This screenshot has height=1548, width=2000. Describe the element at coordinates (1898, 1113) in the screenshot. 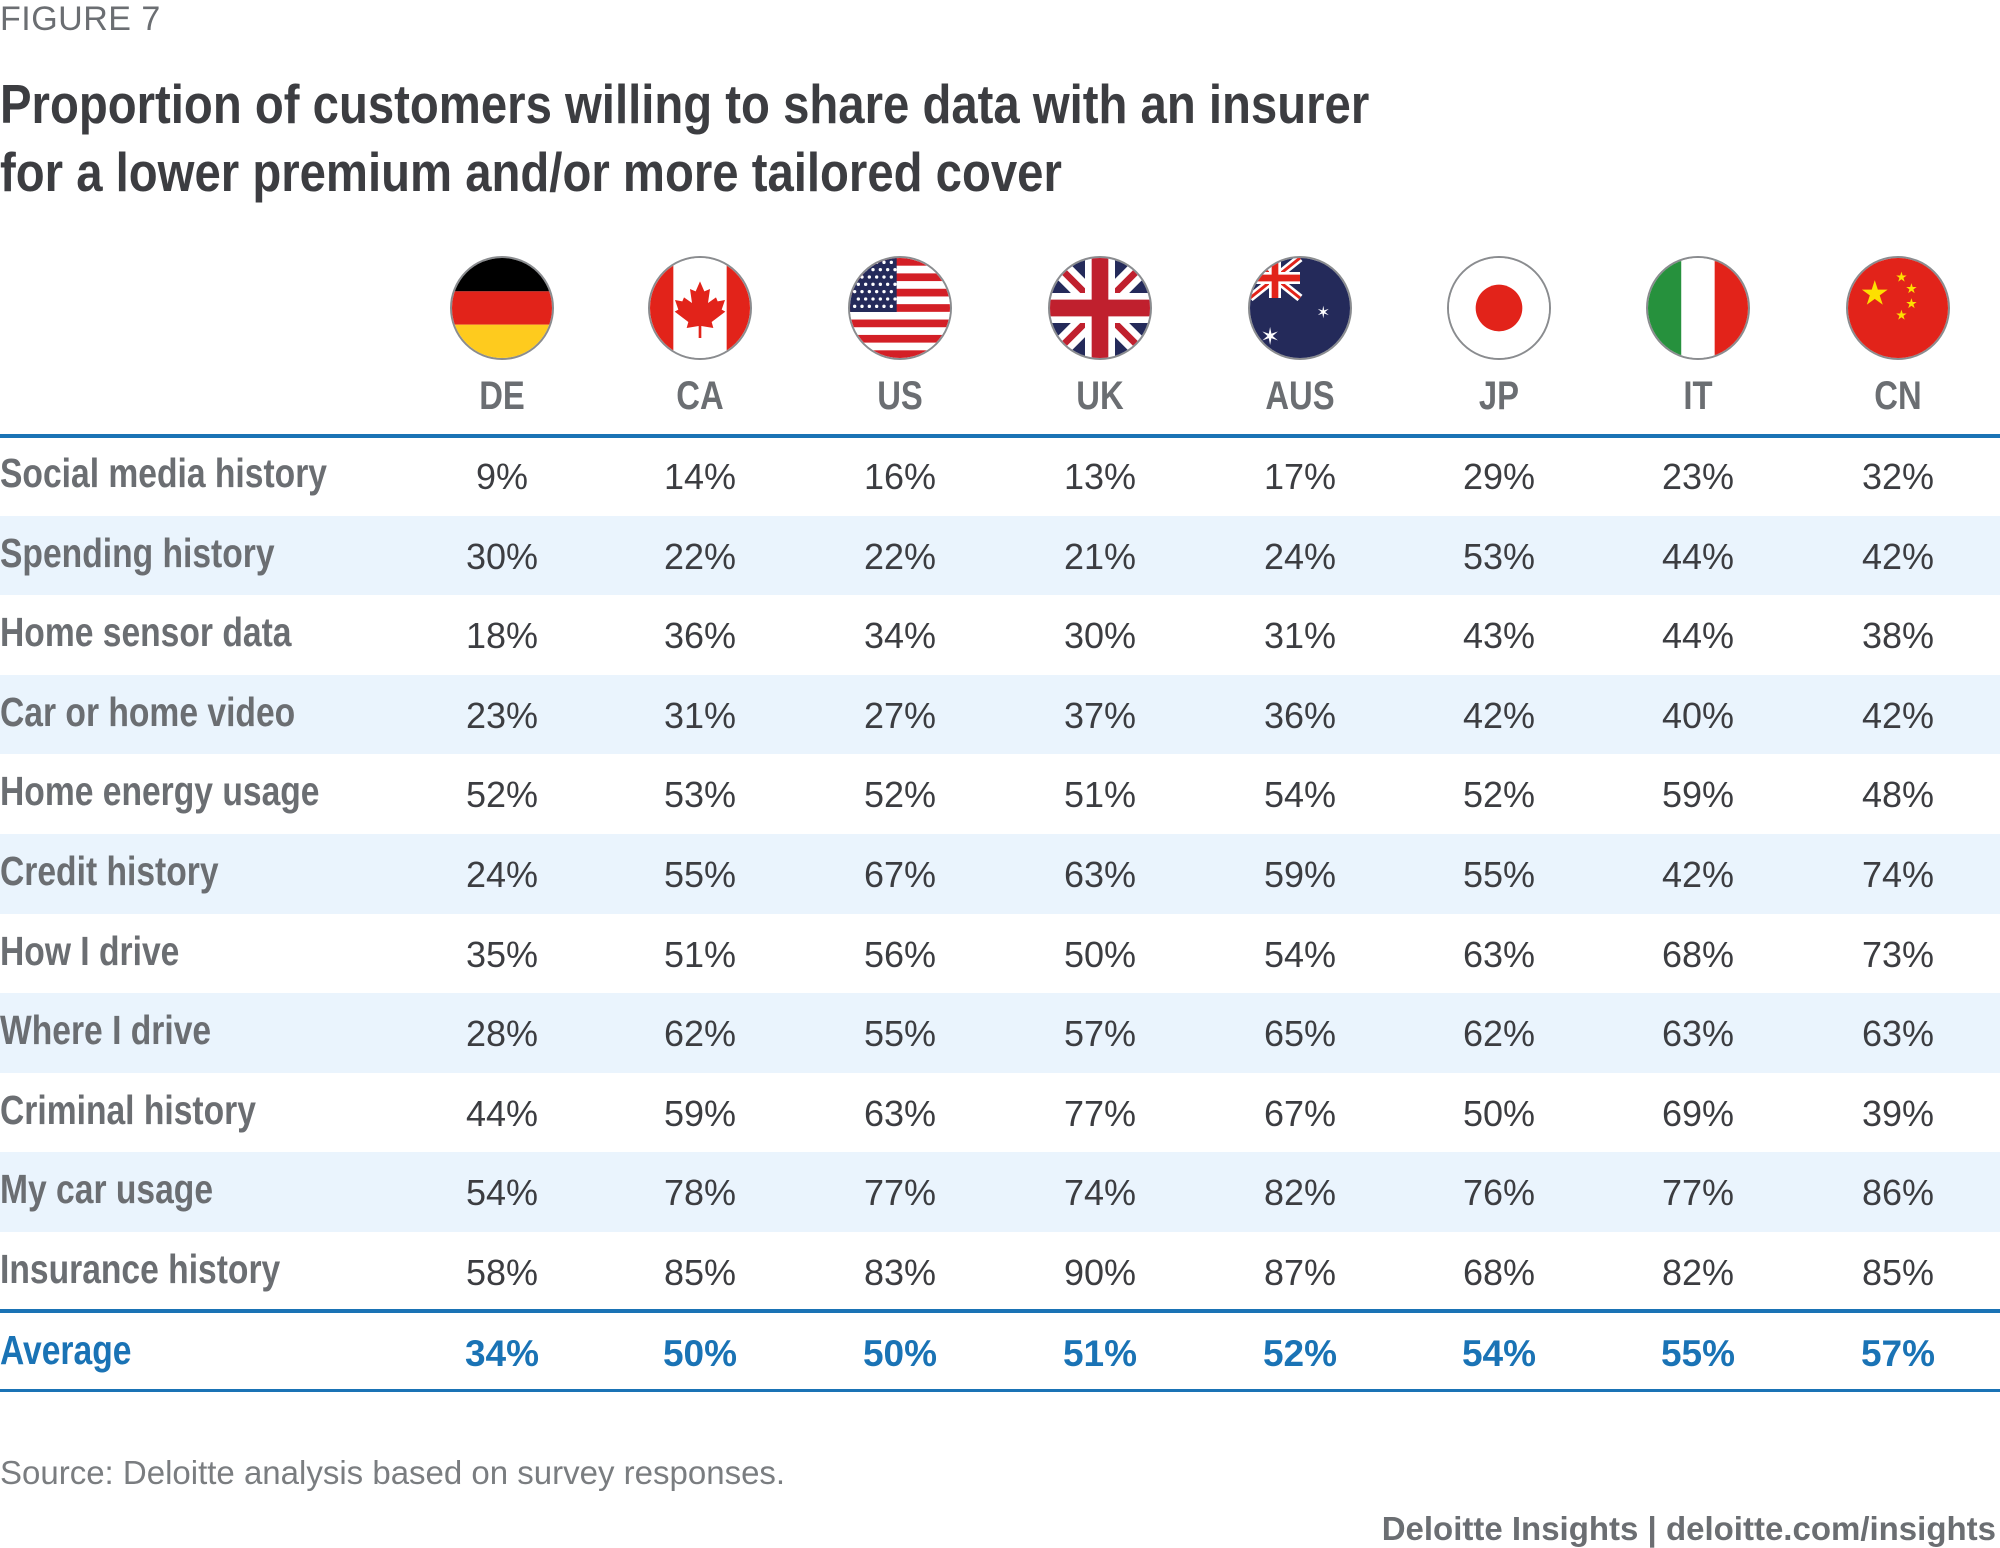

I see `cell-cn: 39%` at that location.